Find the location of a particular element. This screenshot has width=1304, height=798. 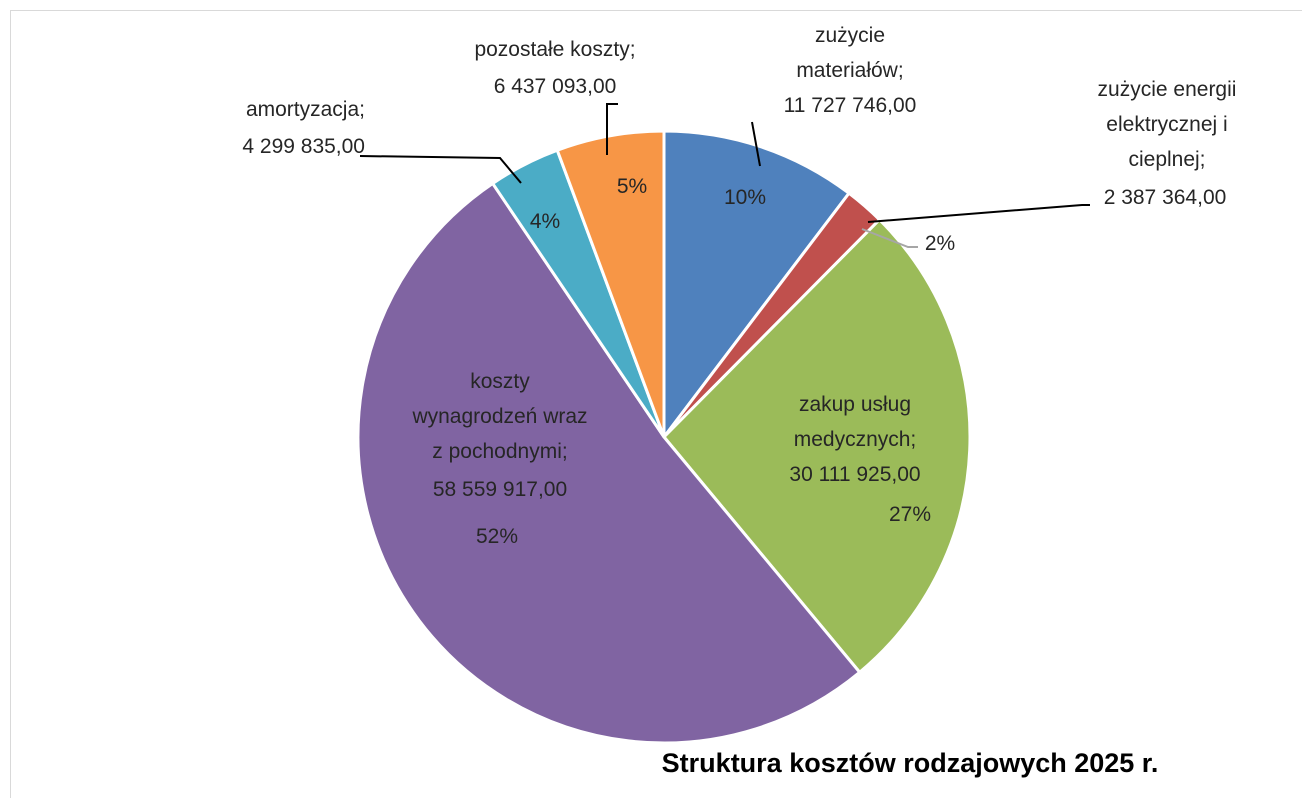

value-label: 4 299 835,00 is located at coordinates (303, 146).